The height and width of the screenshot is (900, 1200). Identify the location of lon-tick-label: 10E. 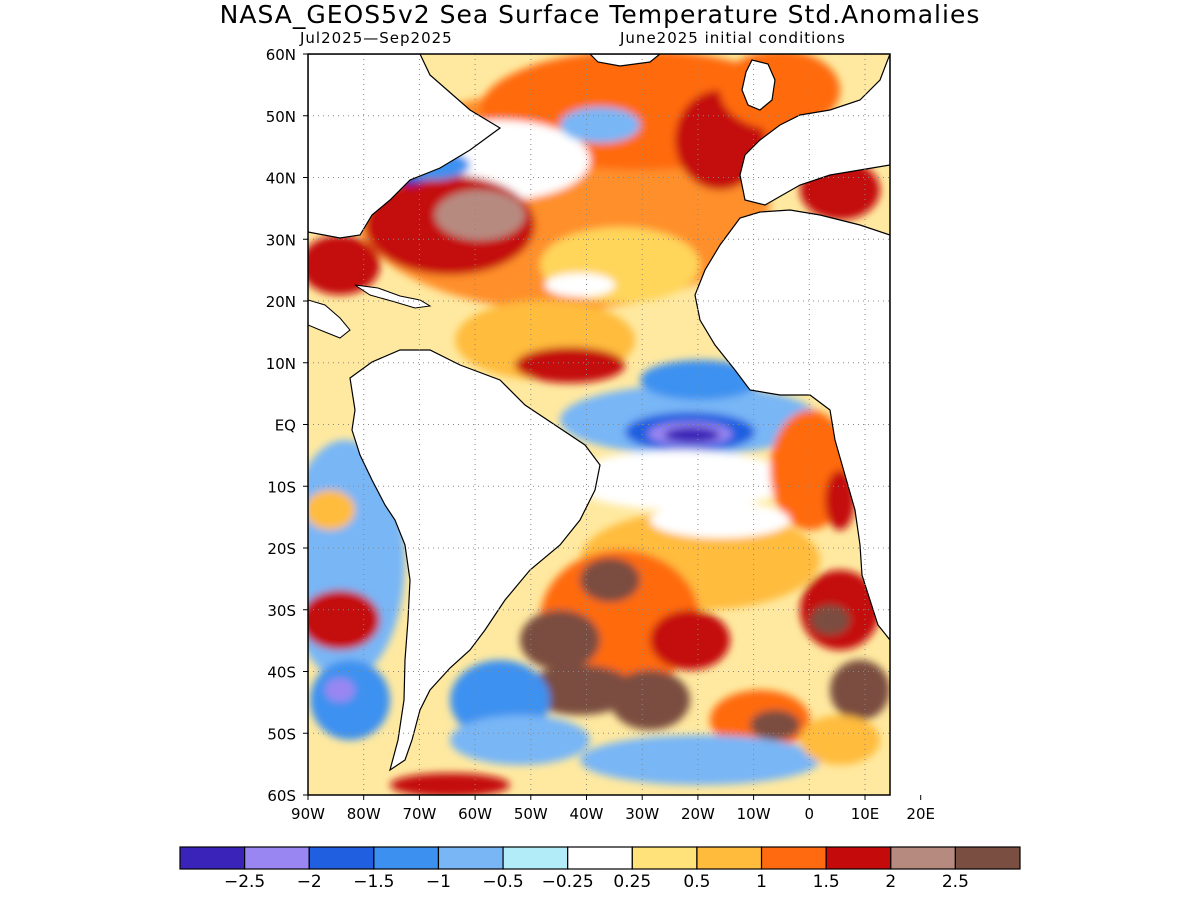
(865, 814).